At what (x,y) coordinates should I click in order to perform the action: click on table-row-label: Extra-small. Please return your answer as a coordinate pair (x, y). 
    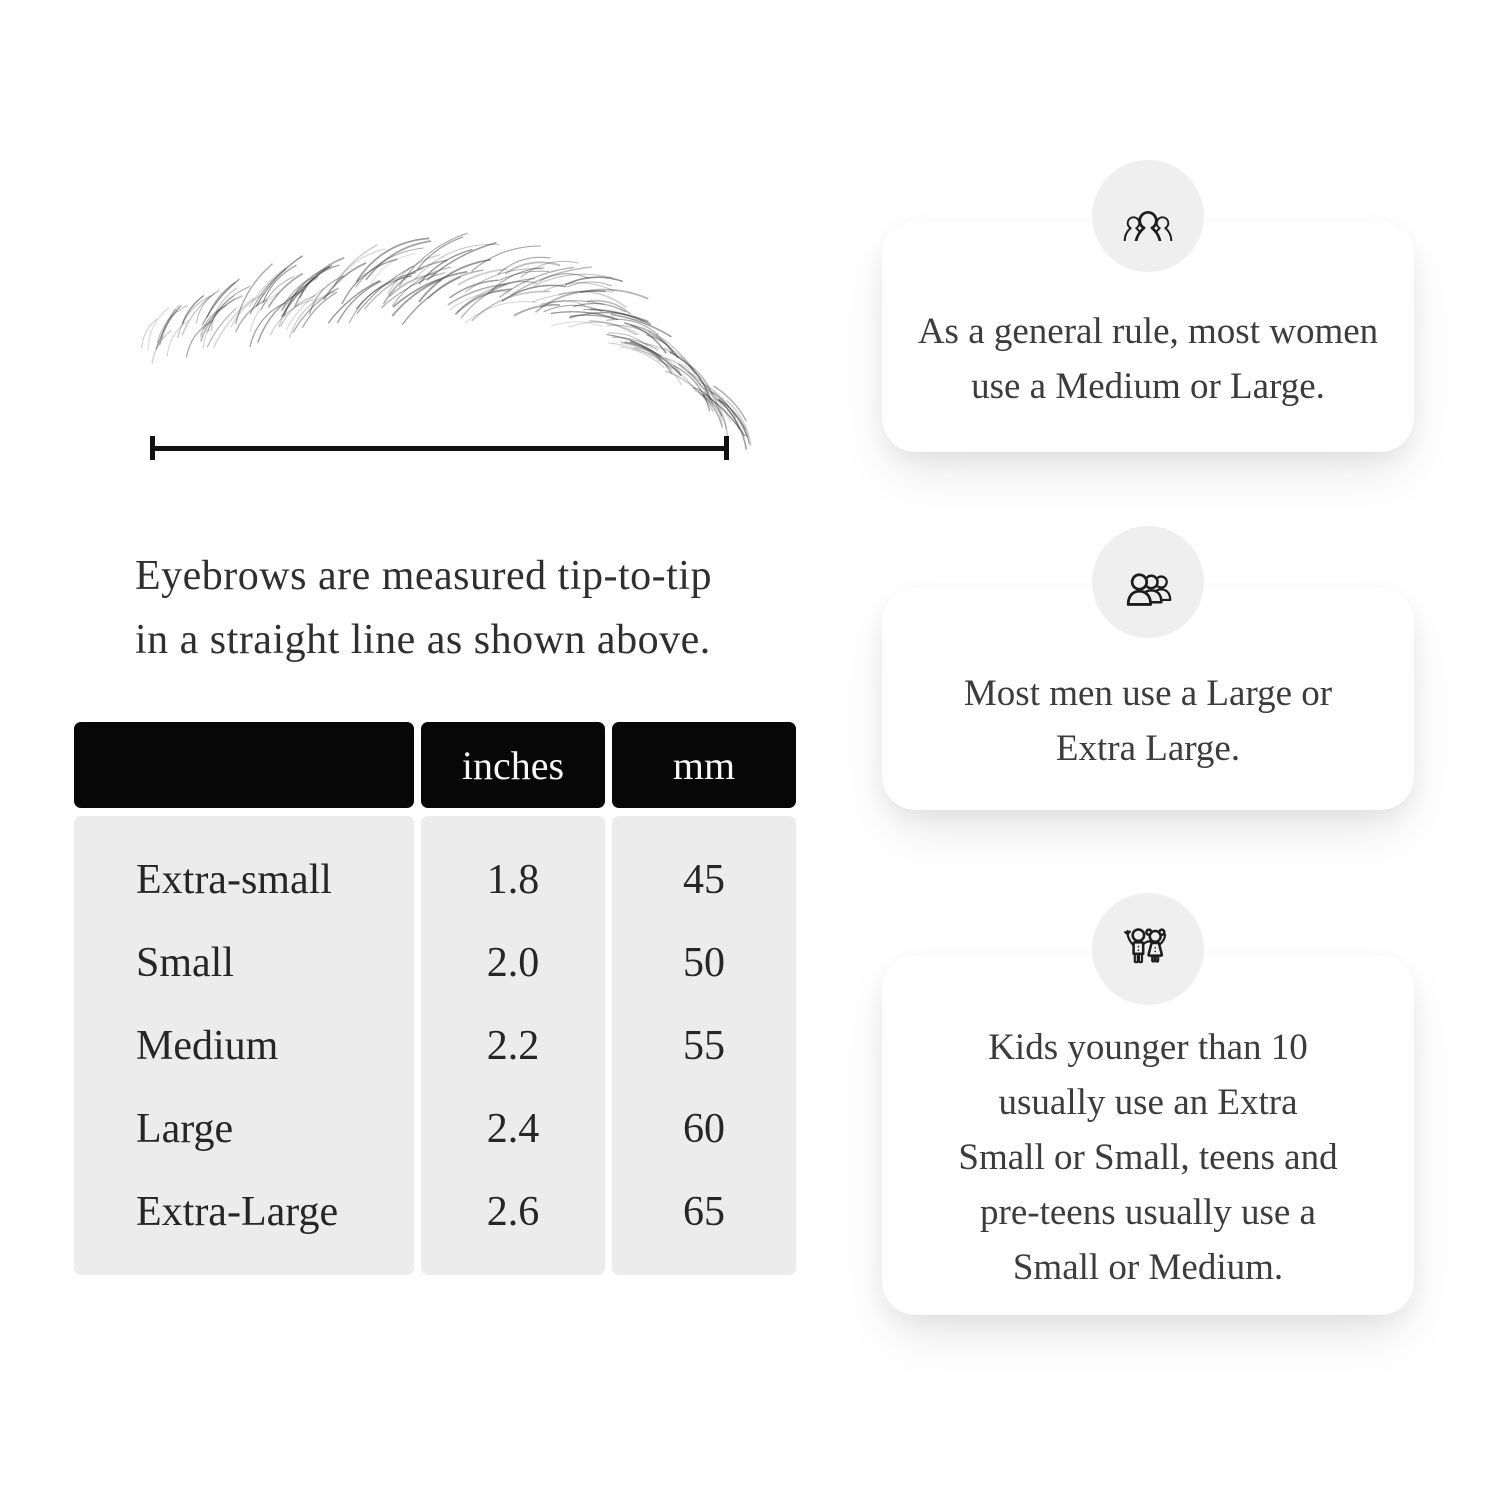
    Looking at the image, I should click on (234, 879).